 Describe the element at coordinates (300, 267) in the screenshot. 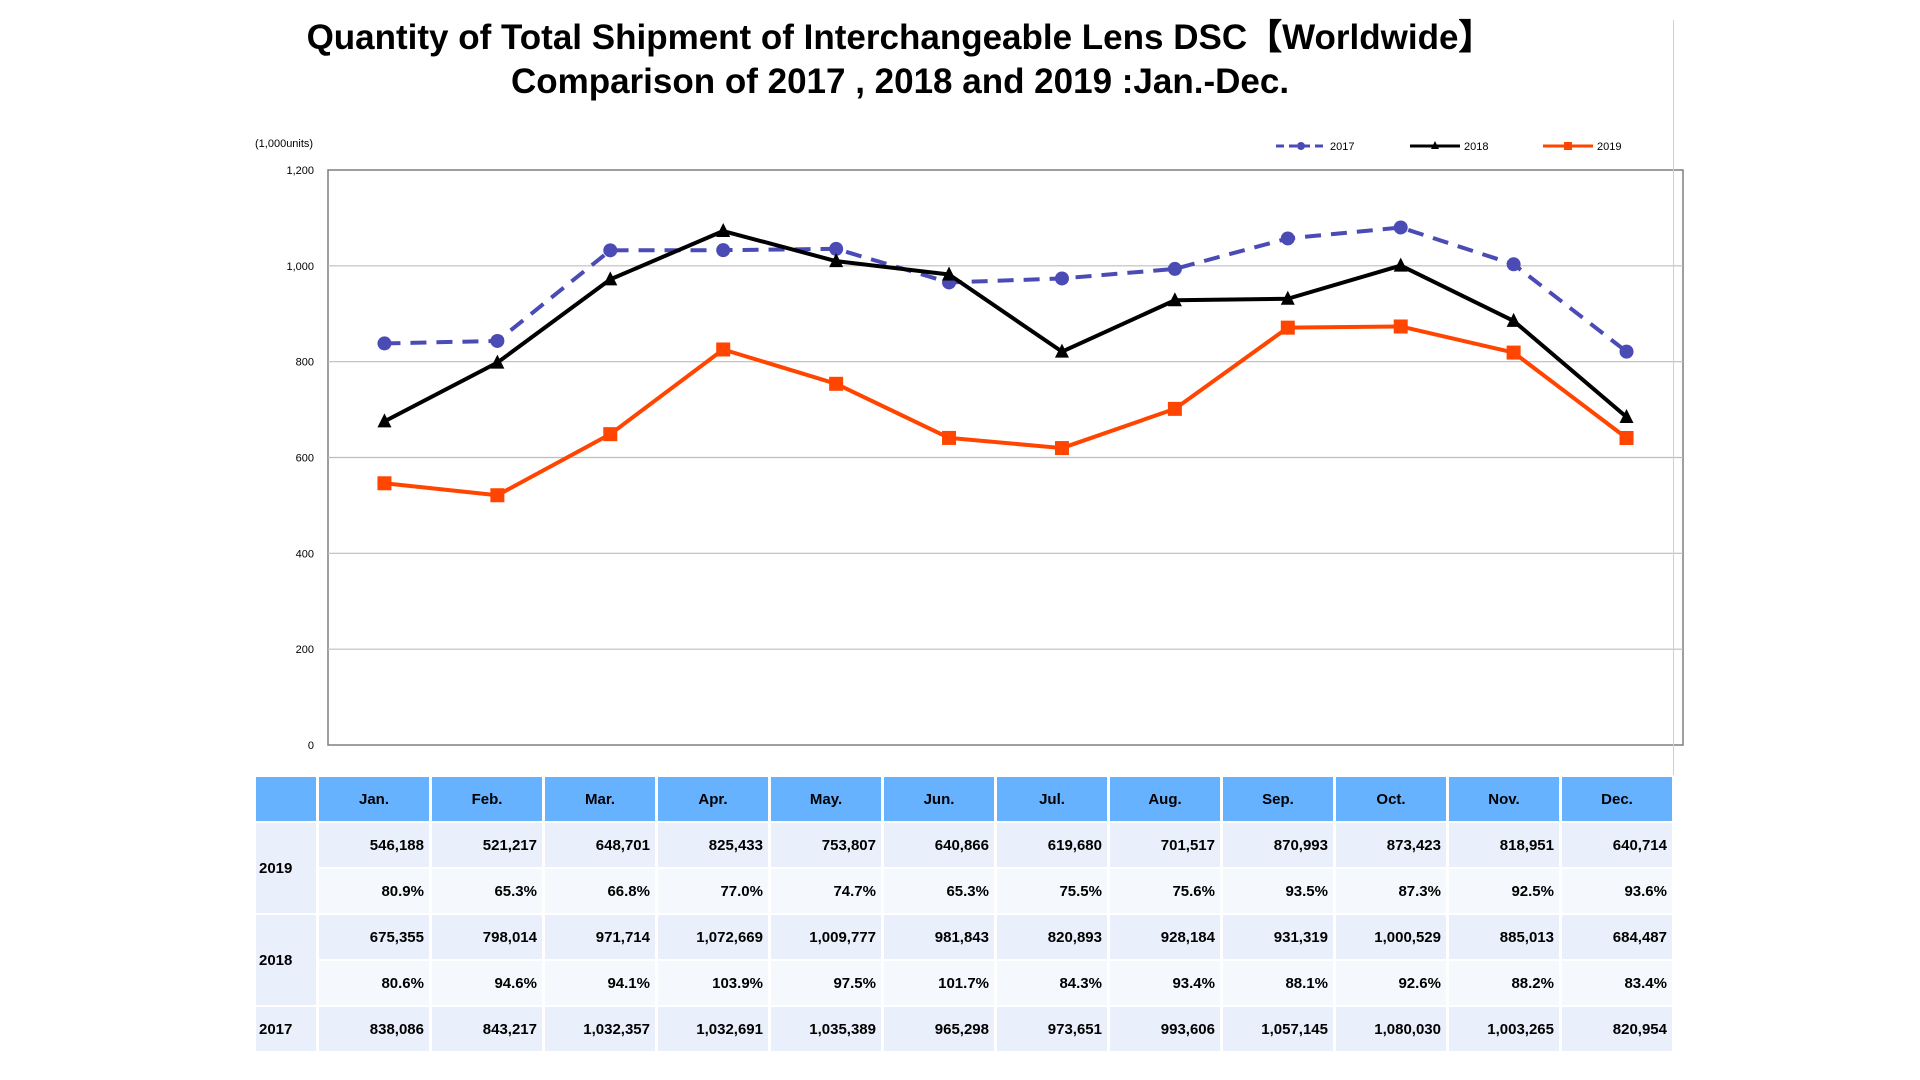

I see `y-tick-label: 1,000` at that location.